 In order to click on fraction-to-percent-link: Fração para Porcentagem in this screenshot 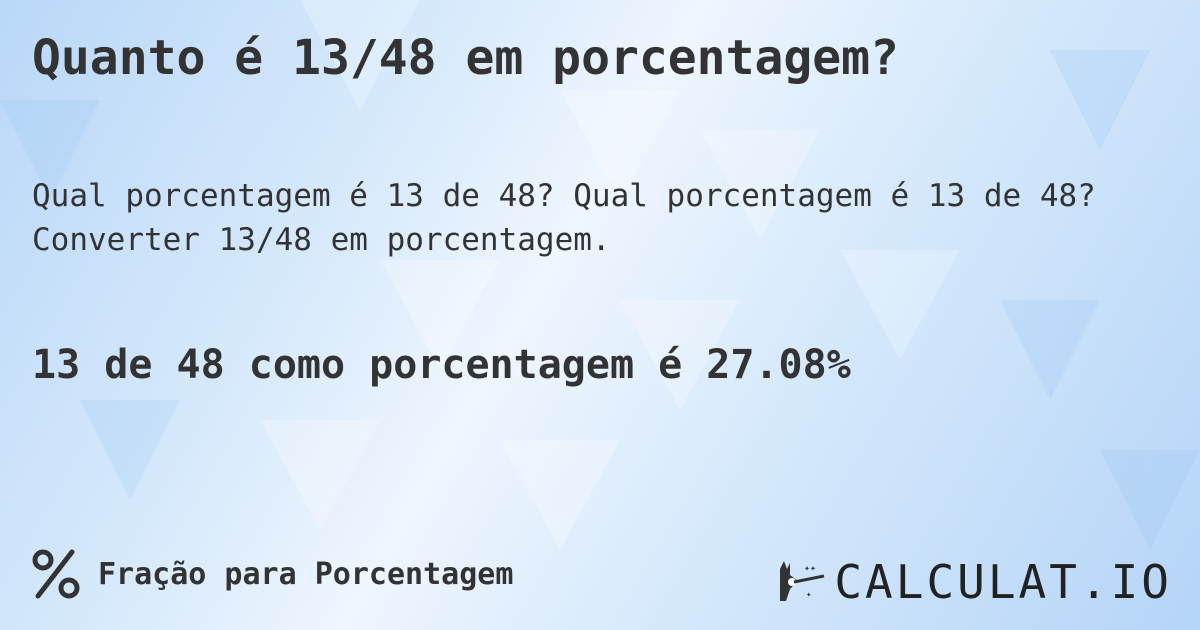, I will do `click(271, 574)`.